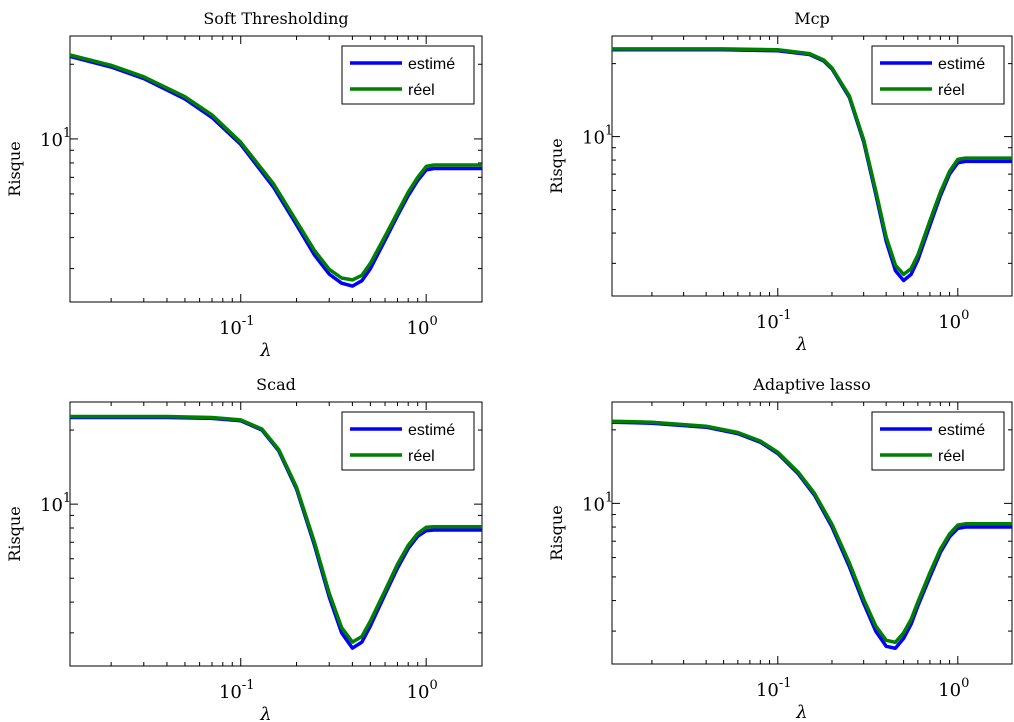 The height and width of the screenshot is (722, 1014). Describe the element at coordinates (811, 384) in the screenshot. I see `chart-title: Adaptive lasso` at that location.